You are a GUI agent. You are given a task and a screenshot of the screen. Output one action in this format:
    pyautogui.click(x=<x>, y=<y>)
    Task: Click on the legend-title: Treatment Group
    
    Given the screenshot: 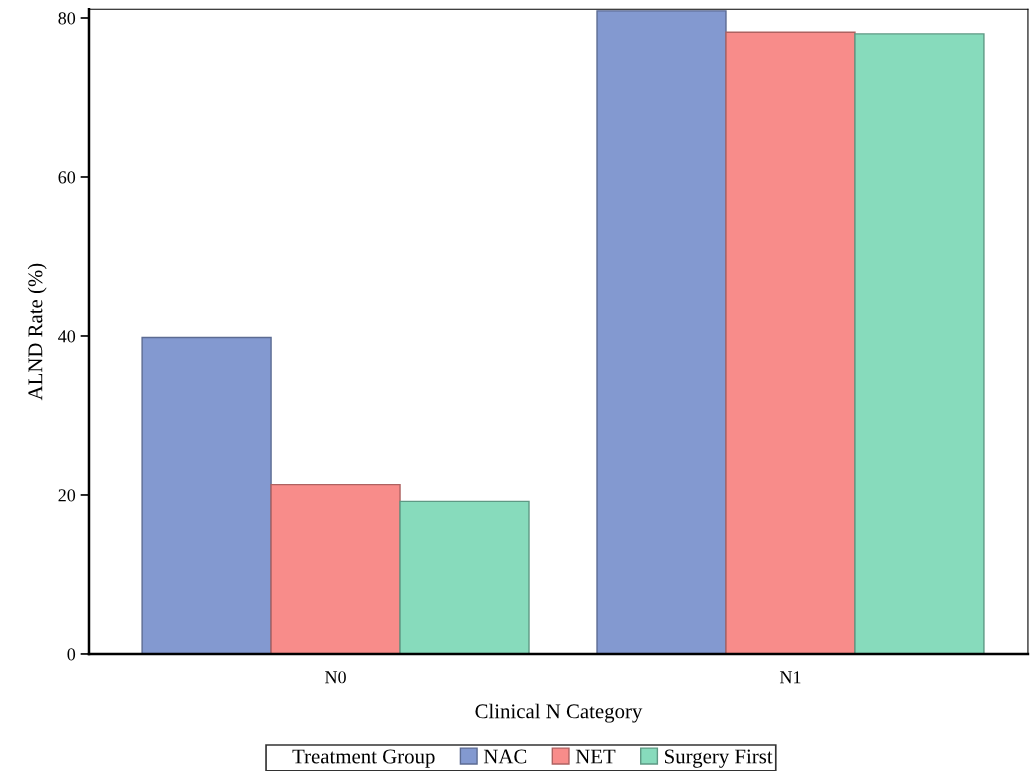 What is the action you would take?
    pyautogui.click(x=363, y=758)
    